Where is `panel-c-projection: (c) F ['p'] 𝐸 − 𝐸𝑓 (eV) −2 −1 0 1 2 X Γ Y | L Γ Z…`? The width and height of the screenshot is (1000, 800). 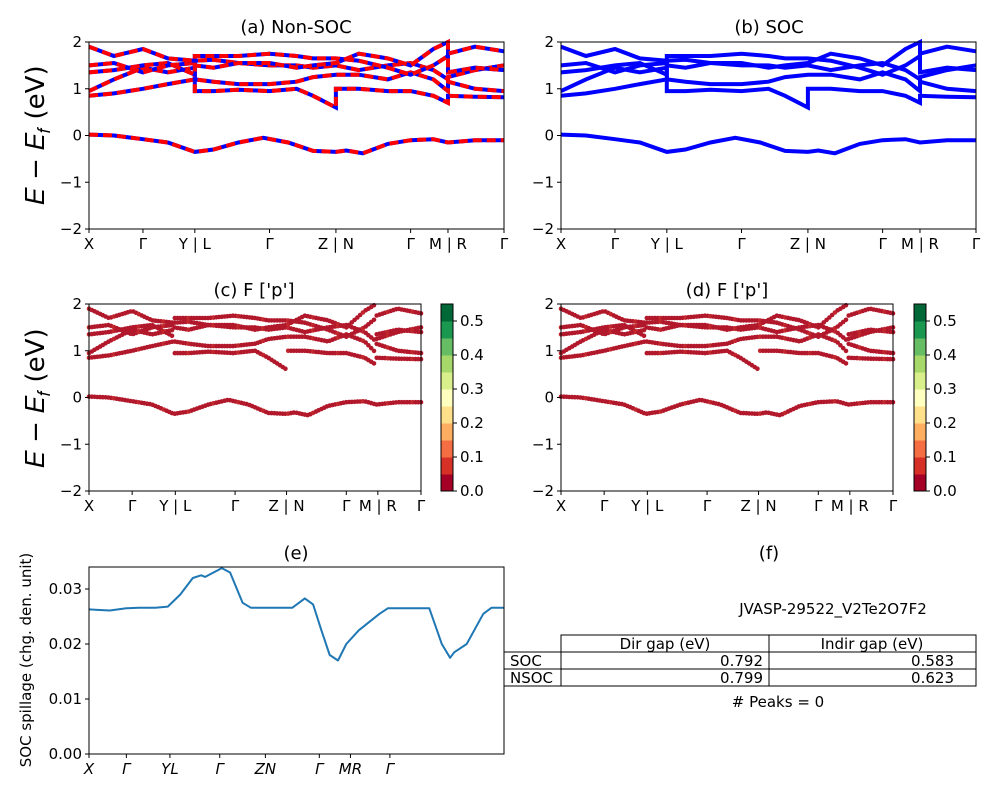
panel-c-projection: (c) F ['p'] 𝐸 − 𝐸𝑓 (eV) −2 −1 0 1 2 X Γ Y | L Γ Z… is located at coordinates (252, 397).